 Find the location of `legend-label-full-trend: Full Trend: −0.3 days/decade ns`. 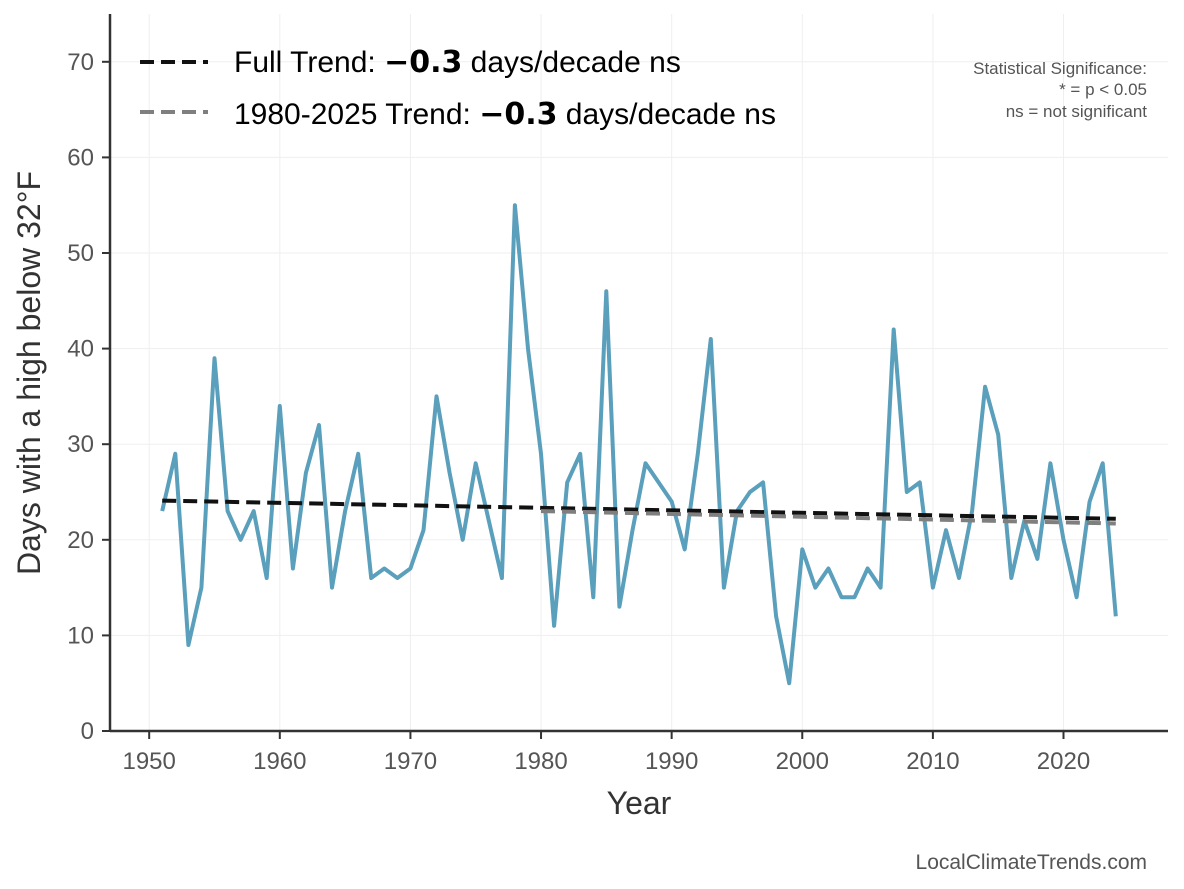

legend-label-full-trend: Full Trend: −0.3 days/decade ns is located at coordinates (457, 62).